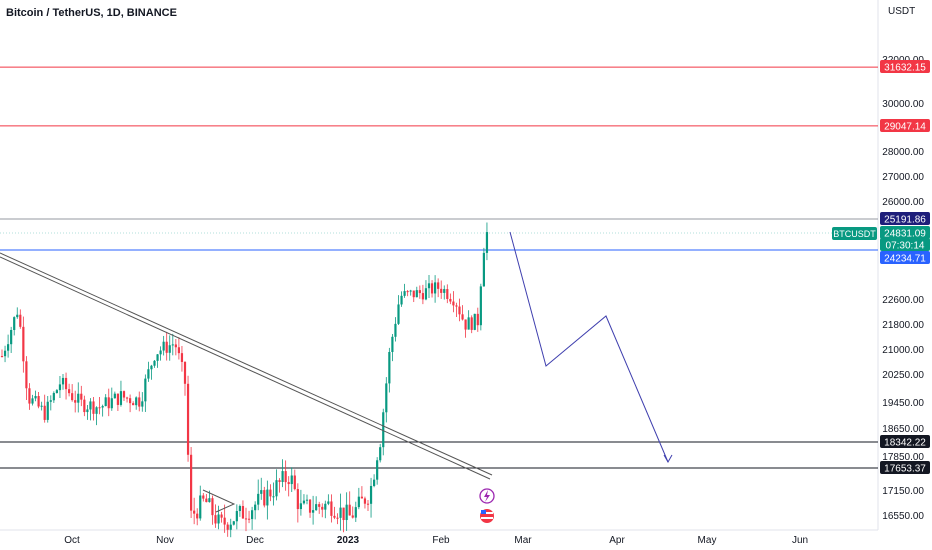 The image size is (932, 550). Describe the element at coordinates (901, 11) in the screenshot. I see `currency-label: USDT` at that location.